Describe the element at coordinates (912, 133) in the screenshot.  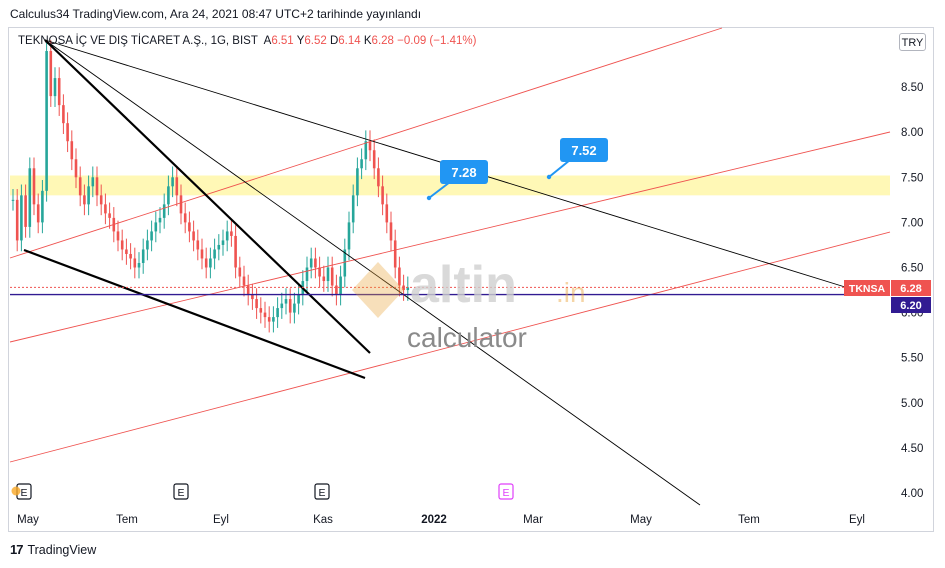
I see `y-tick-label: 8.00` at that location.